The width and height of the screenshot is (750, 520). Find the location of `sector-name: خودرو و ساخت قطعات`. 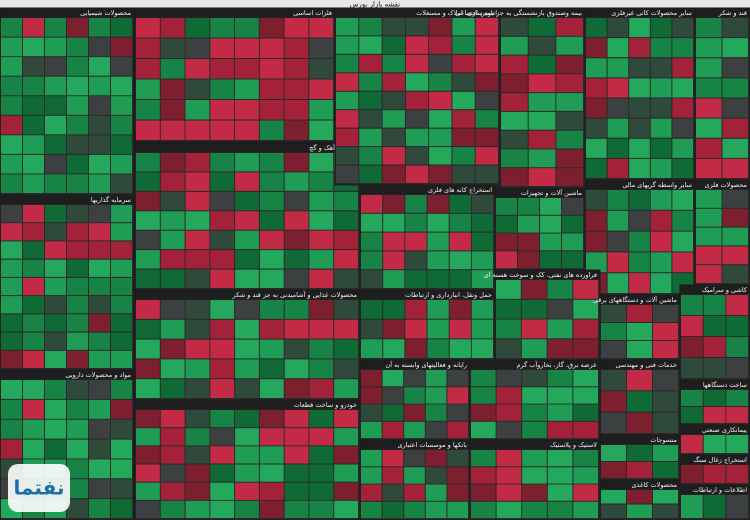

sector-name: خودرو و ساخت قطعات is located at coordinates (325, 405).